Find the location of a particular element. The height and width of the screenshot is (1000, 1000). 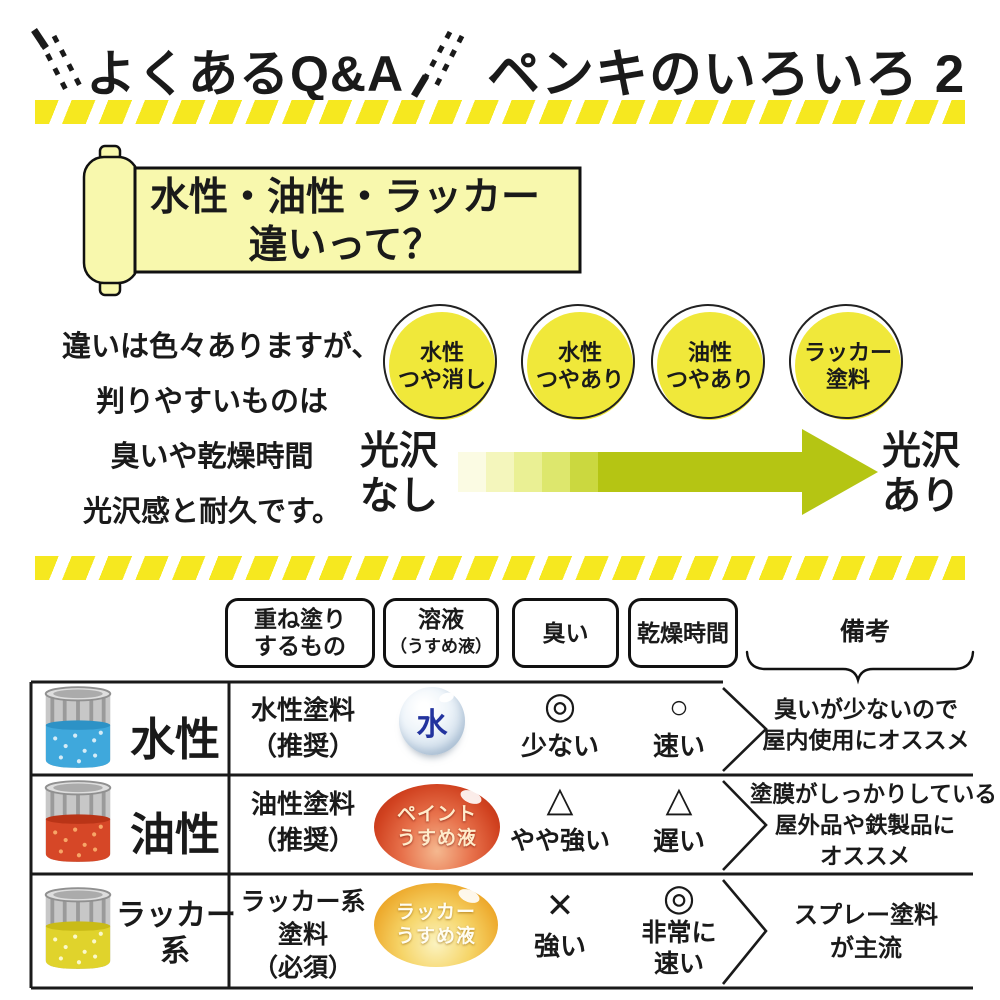

recoat-cell-water: 水性塗料 （推奨） is located at coordinates (303, 728).